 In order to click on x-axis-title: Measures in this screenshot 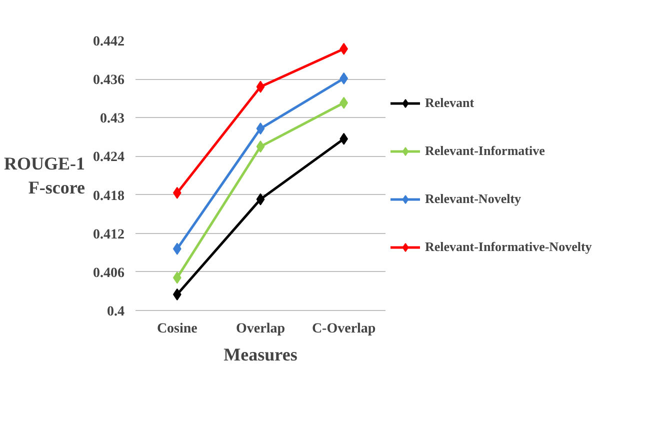, I will do `click(261, 354)`.